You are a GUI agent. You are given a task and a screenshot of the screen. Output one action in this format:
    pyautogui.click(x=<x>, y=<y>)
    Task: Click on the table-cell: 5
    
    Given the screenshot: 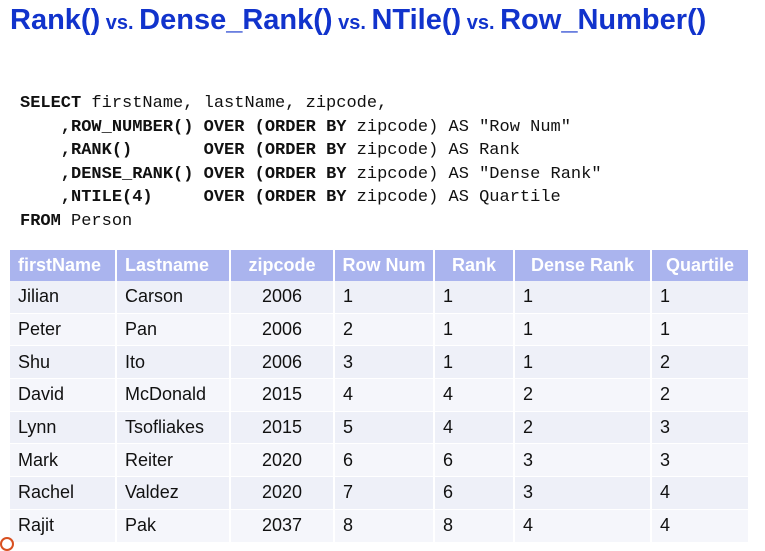 What is the action you would take?
    pyautogui.click(x=384, y=428)
    